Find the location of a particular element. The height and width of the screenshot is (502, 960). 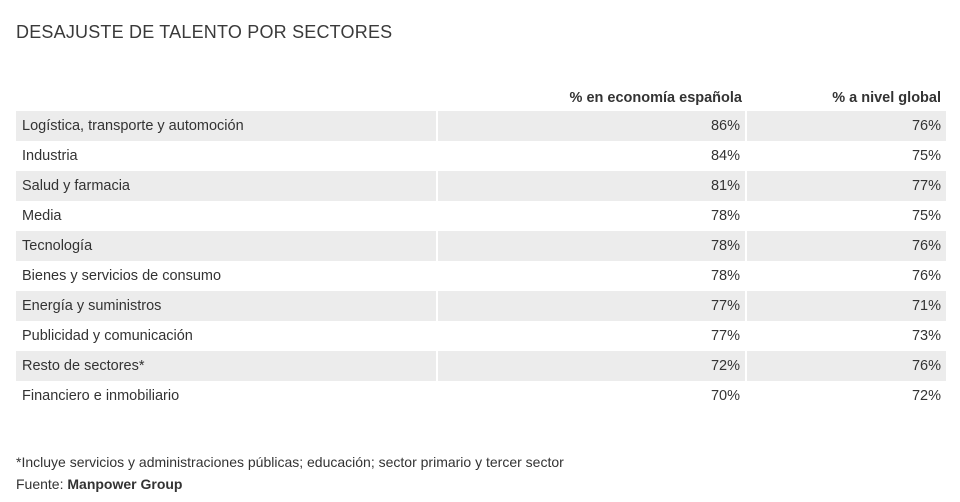

spain-value-cell: 81% is located at coordinates (592, 186).